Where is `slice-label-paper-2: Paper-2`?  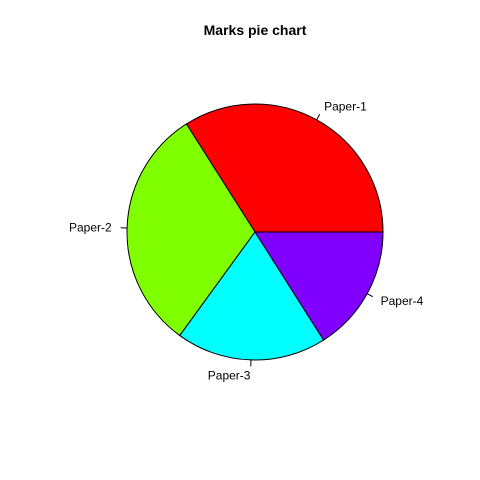
slice-label-paper-2: Paper-2 is located at coordinates (90, 227).